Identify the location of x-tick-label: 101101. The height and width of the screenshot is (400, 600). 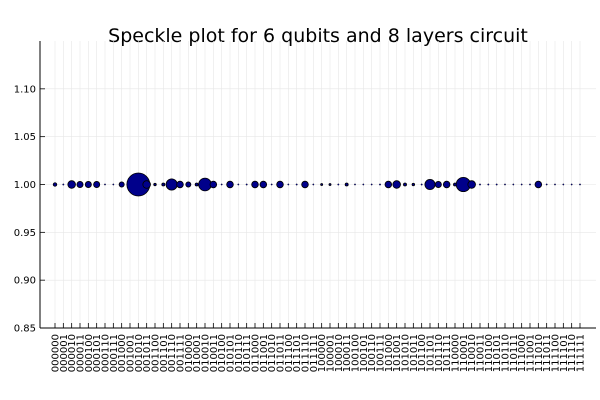
(431, 353).